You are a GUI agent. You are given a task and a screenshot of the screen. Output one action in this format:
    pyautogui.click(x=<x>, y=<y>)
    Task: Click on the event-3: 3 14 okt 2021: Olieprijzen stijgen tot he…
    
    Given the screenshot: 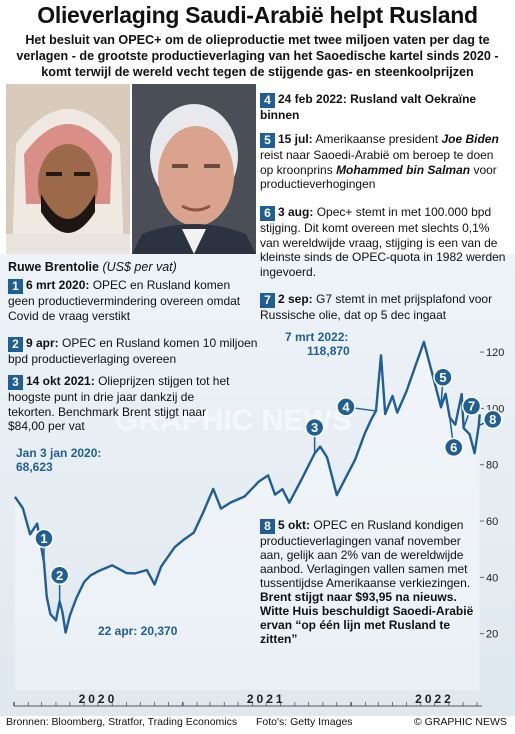 What is the action you would take?
    pyautogui.click(x=119, y=403)
    